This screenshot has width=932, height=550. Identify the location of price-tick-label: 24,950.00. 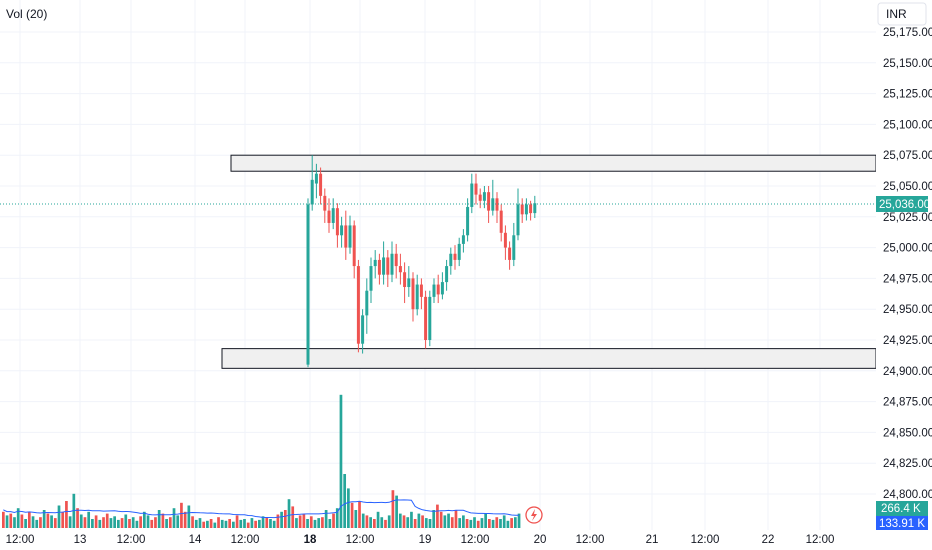
(907, 310).